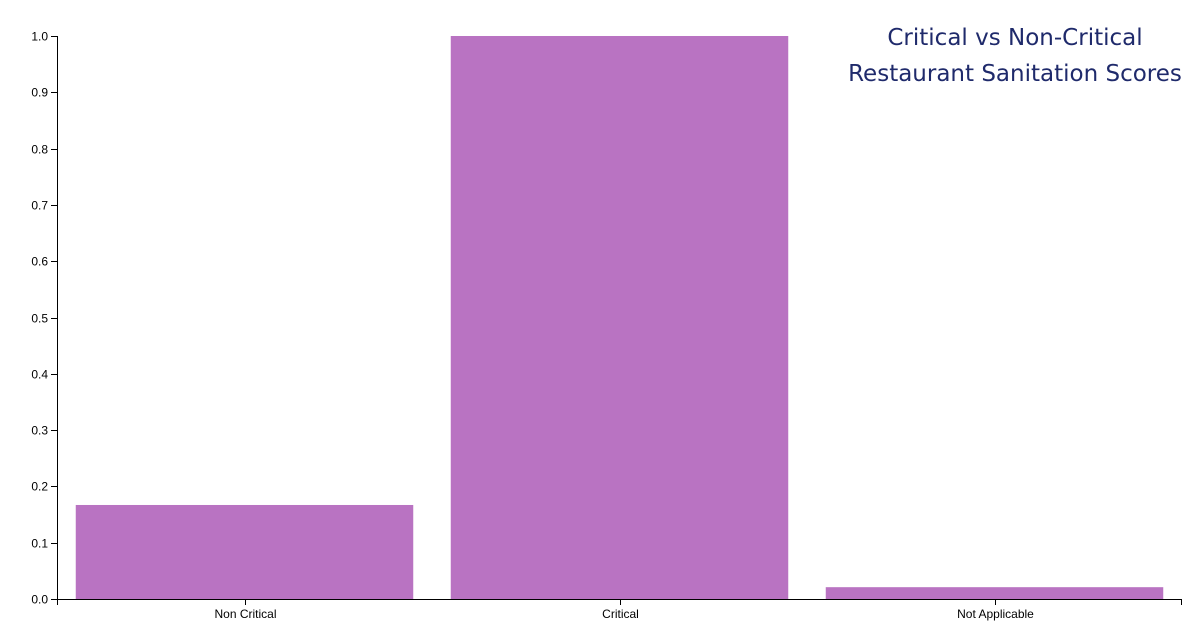 This screenshot has width=1198, height=622. Describe the element at coordinates (1014, 38) in the screenshot. I see `chart-title-line-1: Critical vs Non-Critical` at that location.